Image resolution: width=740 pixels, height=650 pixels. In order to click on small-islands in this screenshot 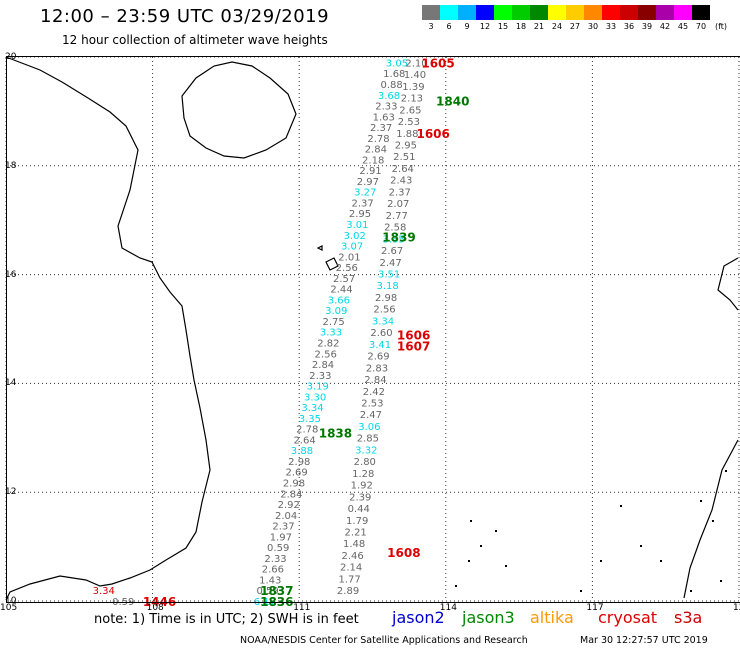, I will do `click(591, 531)`.